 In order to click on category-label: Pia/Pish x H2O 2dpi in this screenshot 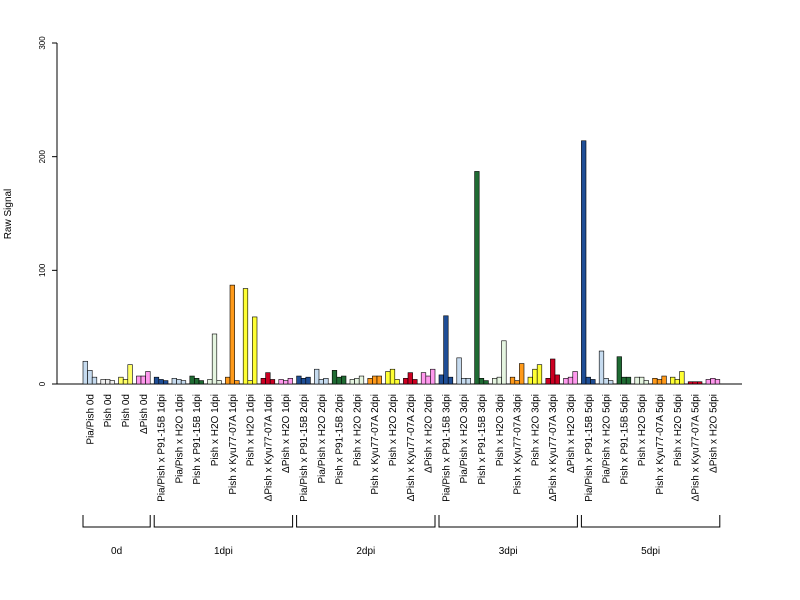, I will do `click(322, 439)`.